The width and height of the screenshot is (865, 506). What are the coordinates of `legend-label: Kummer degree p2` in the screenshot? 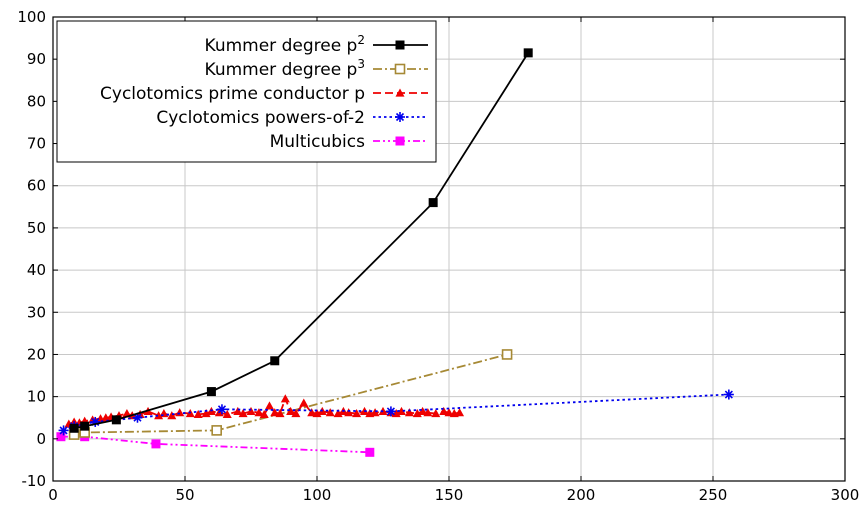 It's located at (285, 44).